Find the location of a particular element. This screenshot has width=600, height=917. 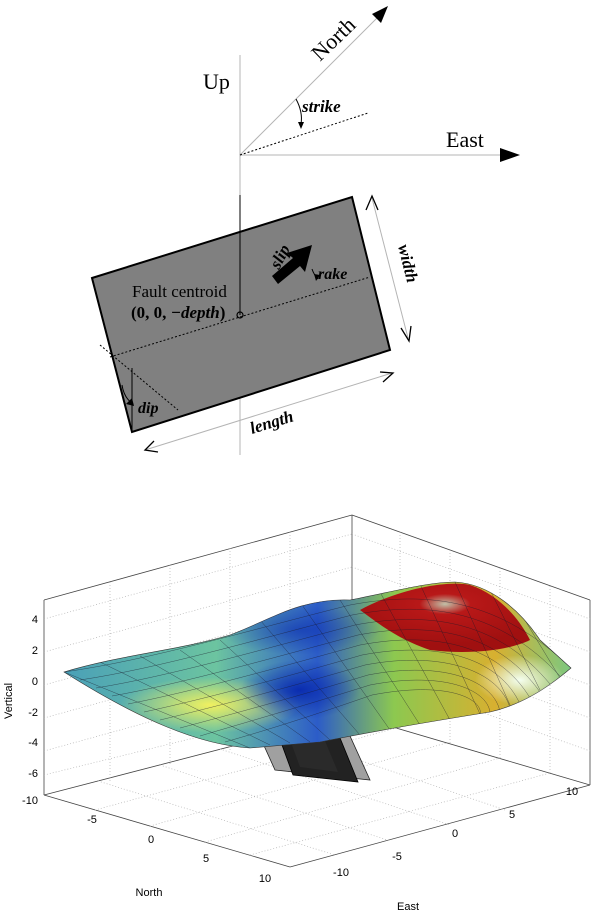

east-axis-ticks: -10 -5 0 5 10 is located at coordinates (455, 832).